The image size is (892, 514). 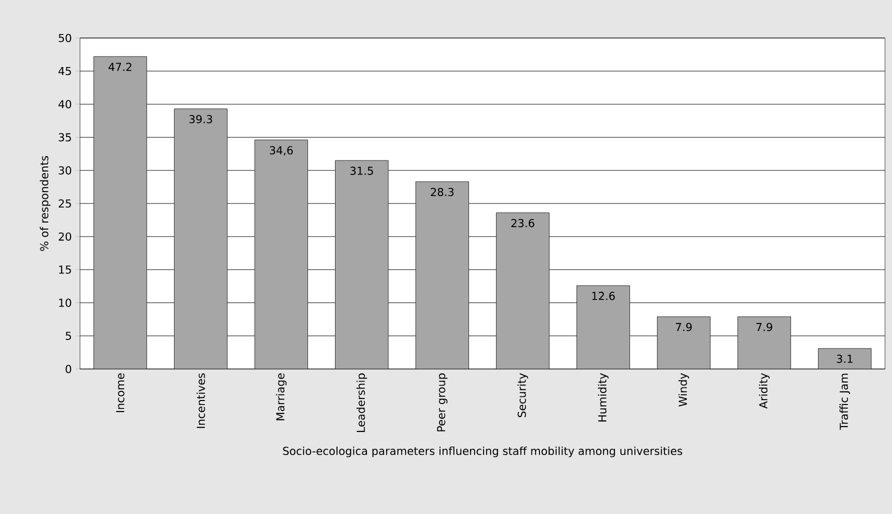 I want to click on x-tick-label: Windy, so click(x=684, y=390).